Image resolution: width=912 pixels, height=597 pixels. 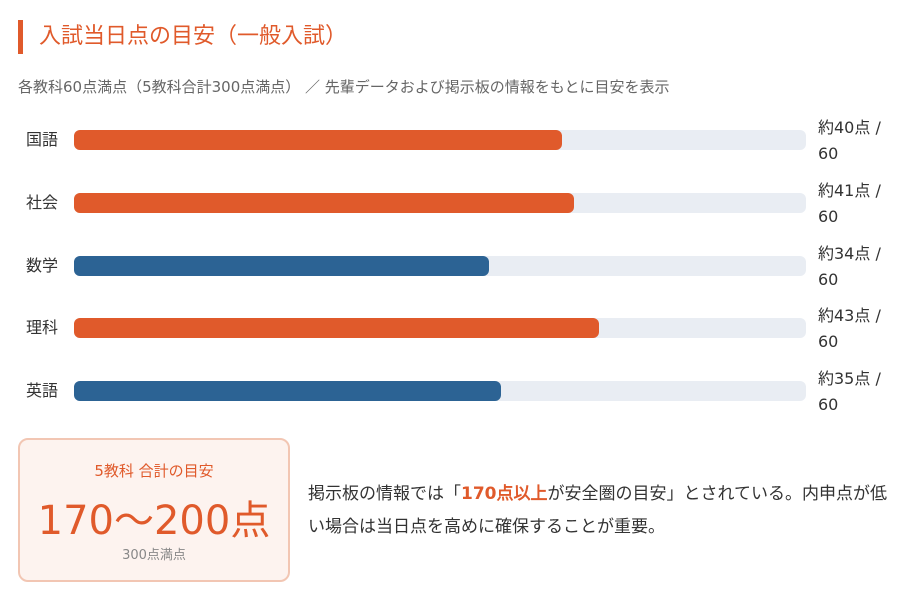 What do you see at coordinates (42, 202) in the screenshot?
I see `category-label: 社会` at bounding box center [42, 202].